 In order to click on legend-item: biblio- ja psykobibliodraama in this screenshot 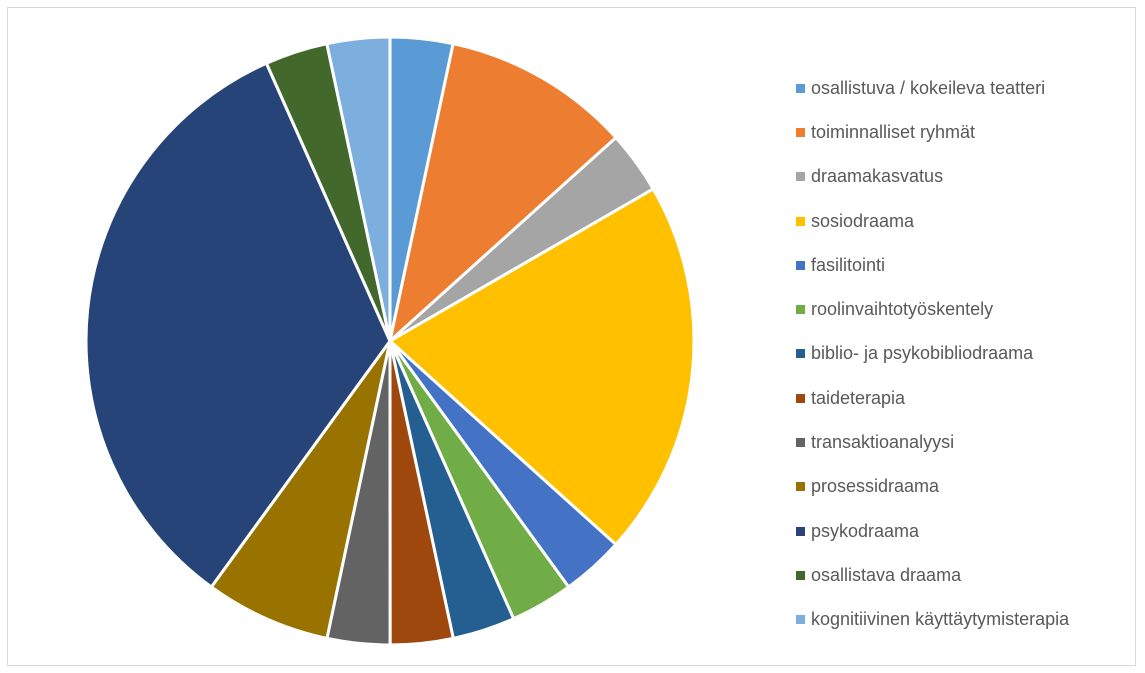, I will do `click(932, 354)`.